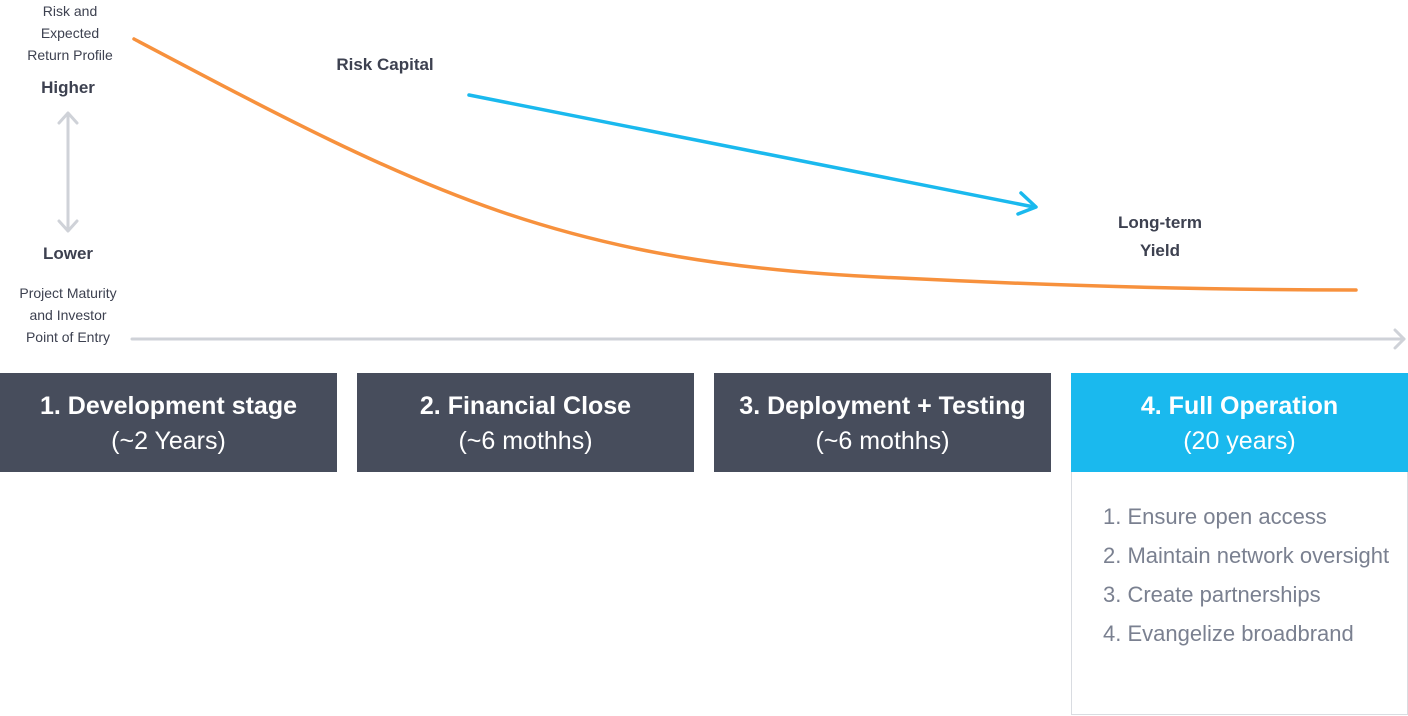 Image resolution: width=1408 pixels, height=716 pixels. Describe the element at coordinates (68, 172) in the screenshot. I see `risk-axis-arrow` at that location.